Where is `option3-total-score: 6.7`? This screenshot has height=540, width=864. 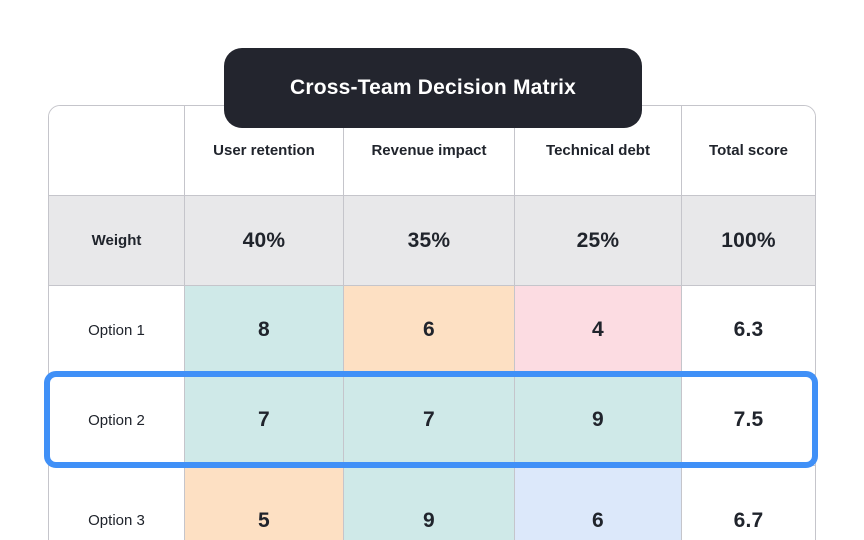 option3-total-score: 6.7 is located at coordinates (748, 503).